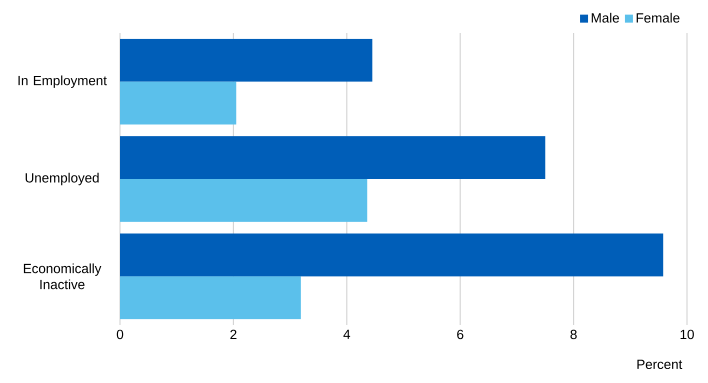  Describe the element at coordinates (346, 334) in the screenshot. I see `x-tick-label: 4` at that location.